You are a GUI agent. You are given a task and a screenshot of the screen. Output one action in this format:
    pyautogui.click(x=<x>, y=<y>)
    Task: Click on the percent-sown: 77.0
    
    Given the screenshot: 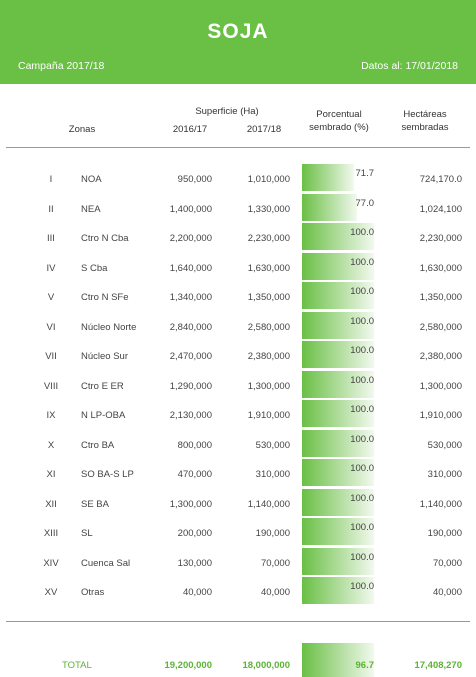 What is the action you would take?
    pyautogui.click(x=365, y=203)
    